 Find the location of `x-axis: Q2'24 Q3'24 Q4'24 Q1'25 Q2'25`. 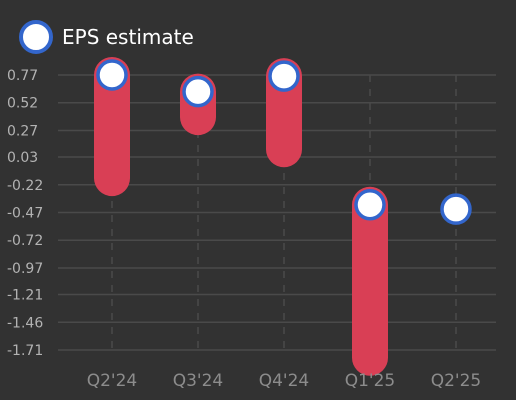

x-axis: Q2'24 Q3'24 Q4'24 Q1'25 Q2'25 is located at coordinates (284, 381).